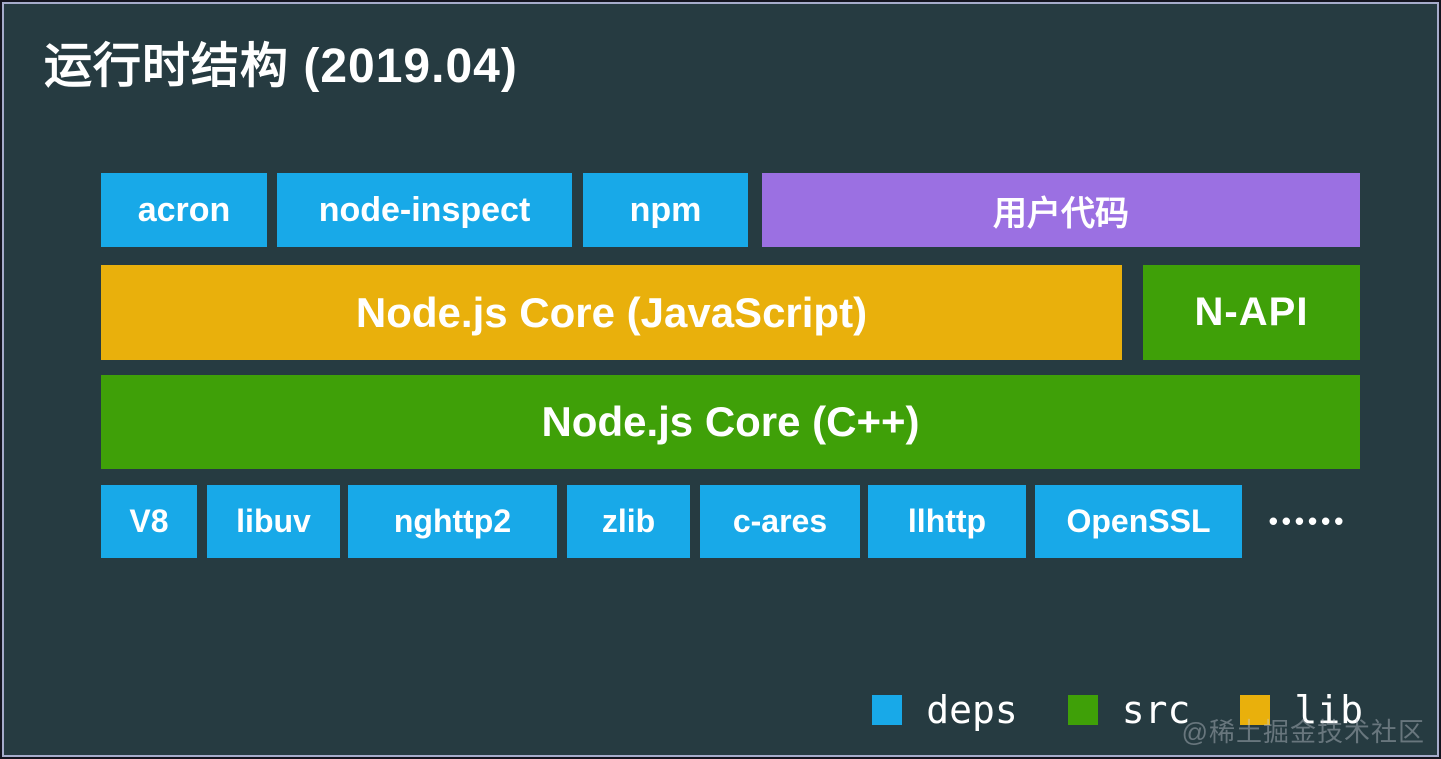 The height and width of the screenshot is (759, 1441). What do you see at coordinates (1255, 710) in the screenshot?
I see `lib-color-swatch` at bounding box center [1255, 710].